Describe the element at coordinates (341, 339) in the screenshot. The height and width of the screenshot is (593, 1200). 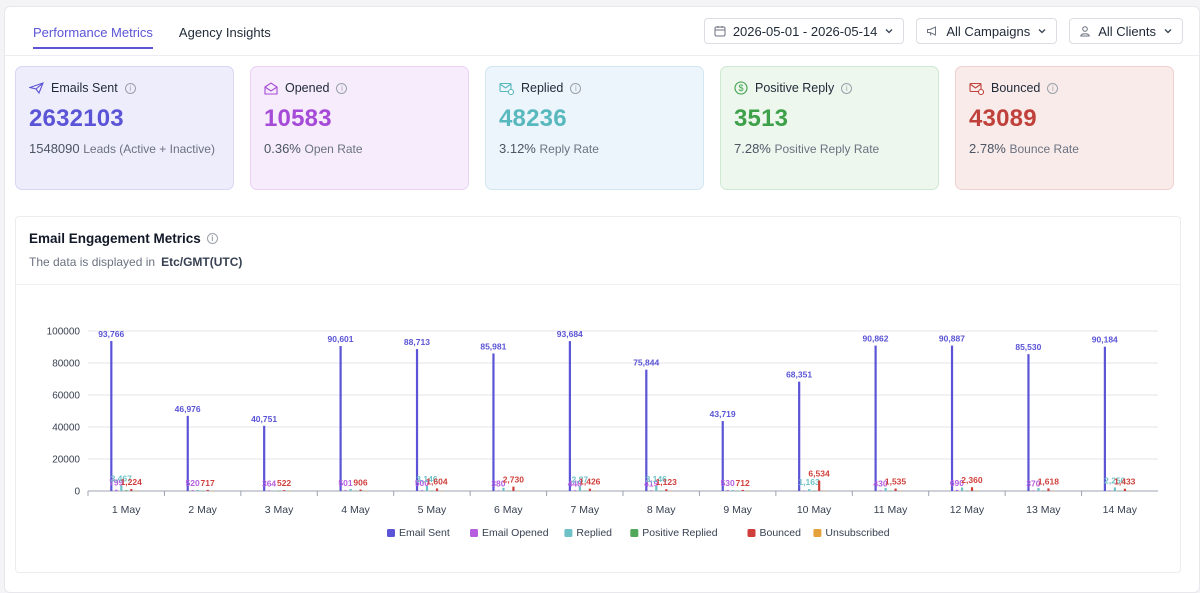
I see `data-label: 90,601` at that location.